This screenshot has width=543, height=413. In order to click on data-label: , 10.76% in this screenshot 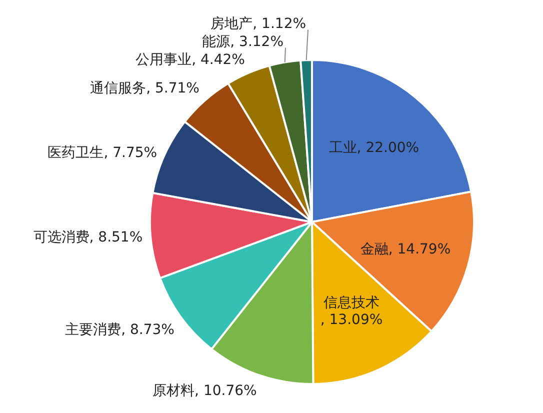, I will do `click(225, 390)`.